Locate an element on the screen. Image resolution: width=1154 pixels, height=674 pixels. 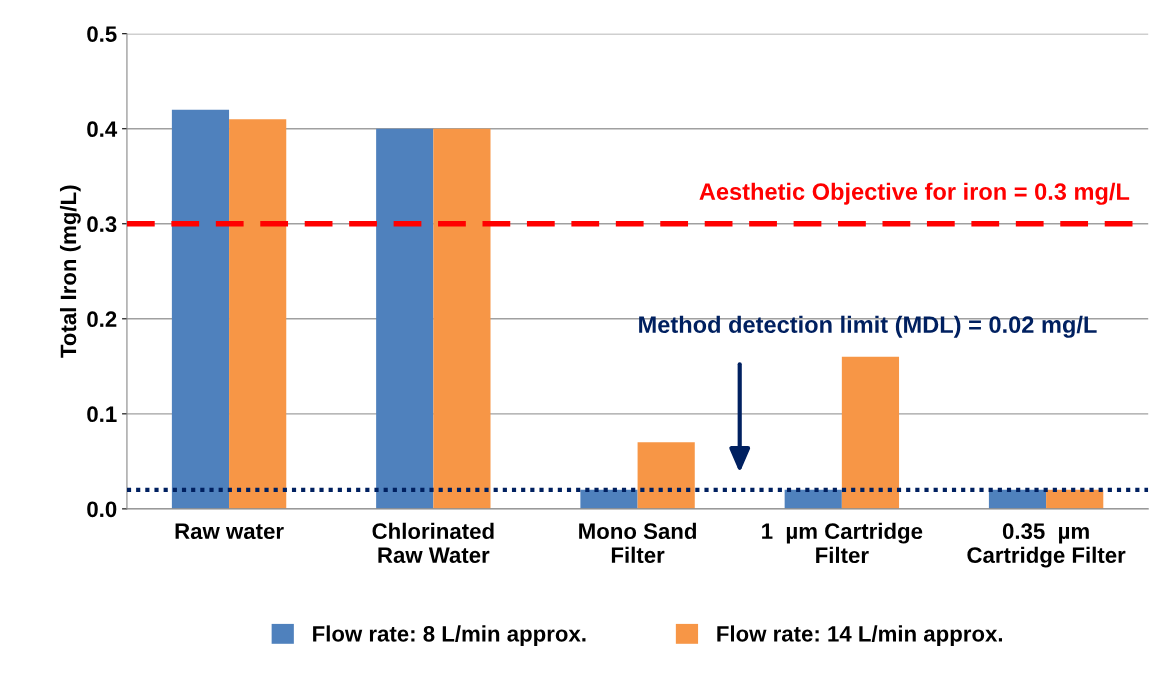
x-tick-label: 1 µm Cartridge Filter is located at coordinates (842, 543).